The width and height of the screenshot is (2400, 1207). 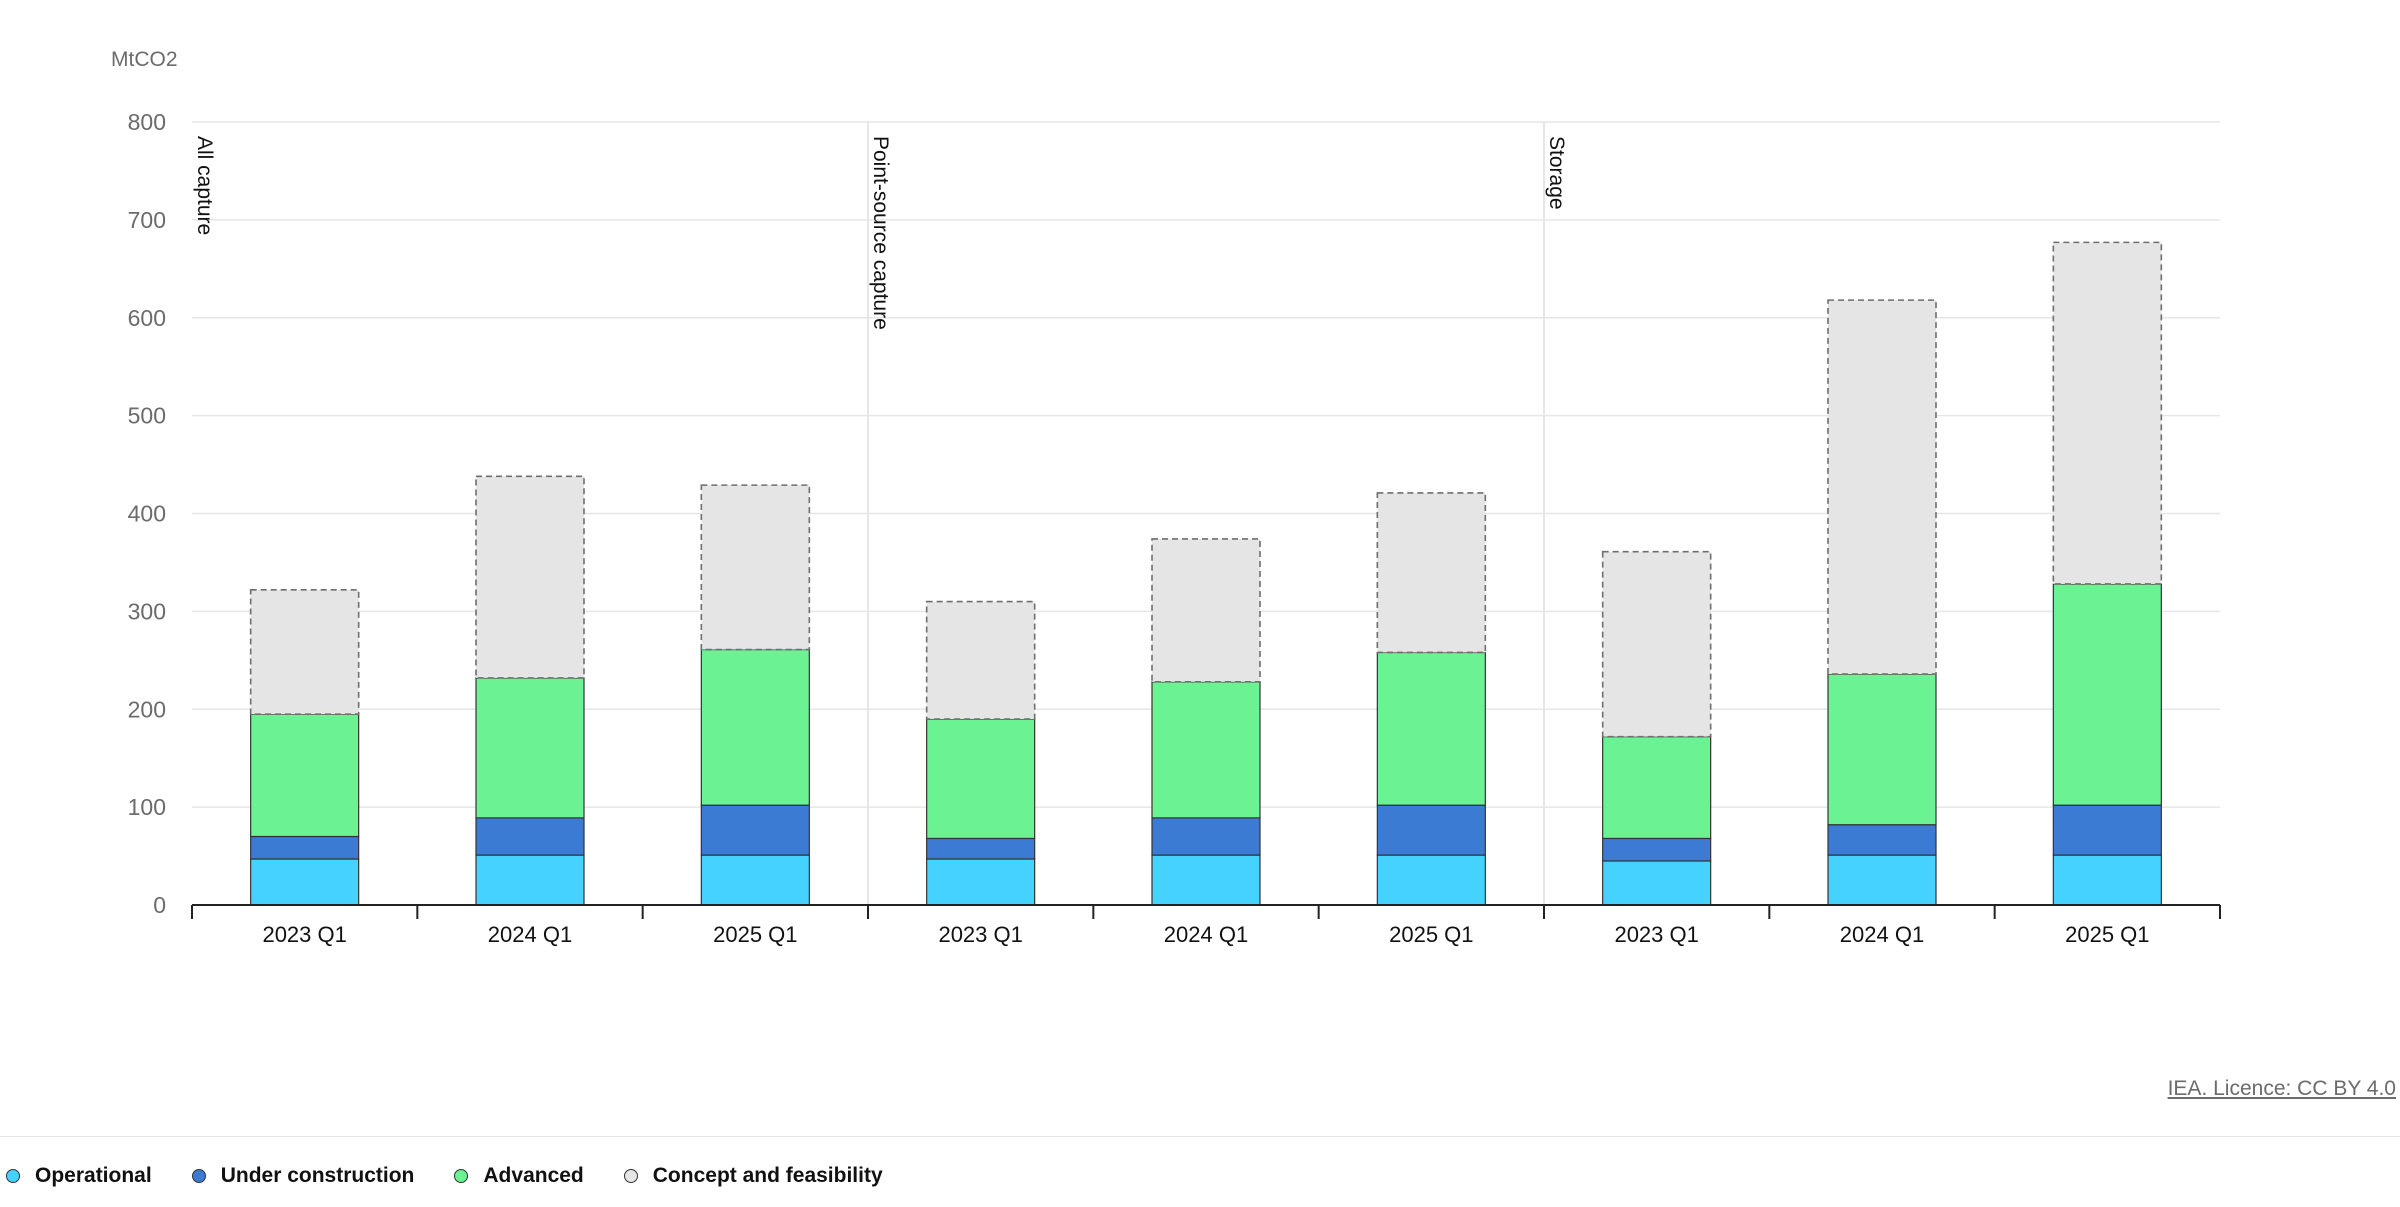 I want to click on legend-item-advanced: Advanced, so click(x=519, y=1176).